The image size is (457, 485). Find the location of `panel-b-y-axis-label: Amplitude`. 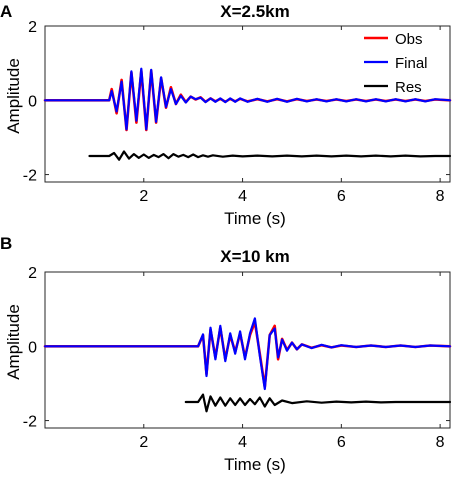

panel-b-y-axis-label: Amplitude is located at coordinates (13, 342).